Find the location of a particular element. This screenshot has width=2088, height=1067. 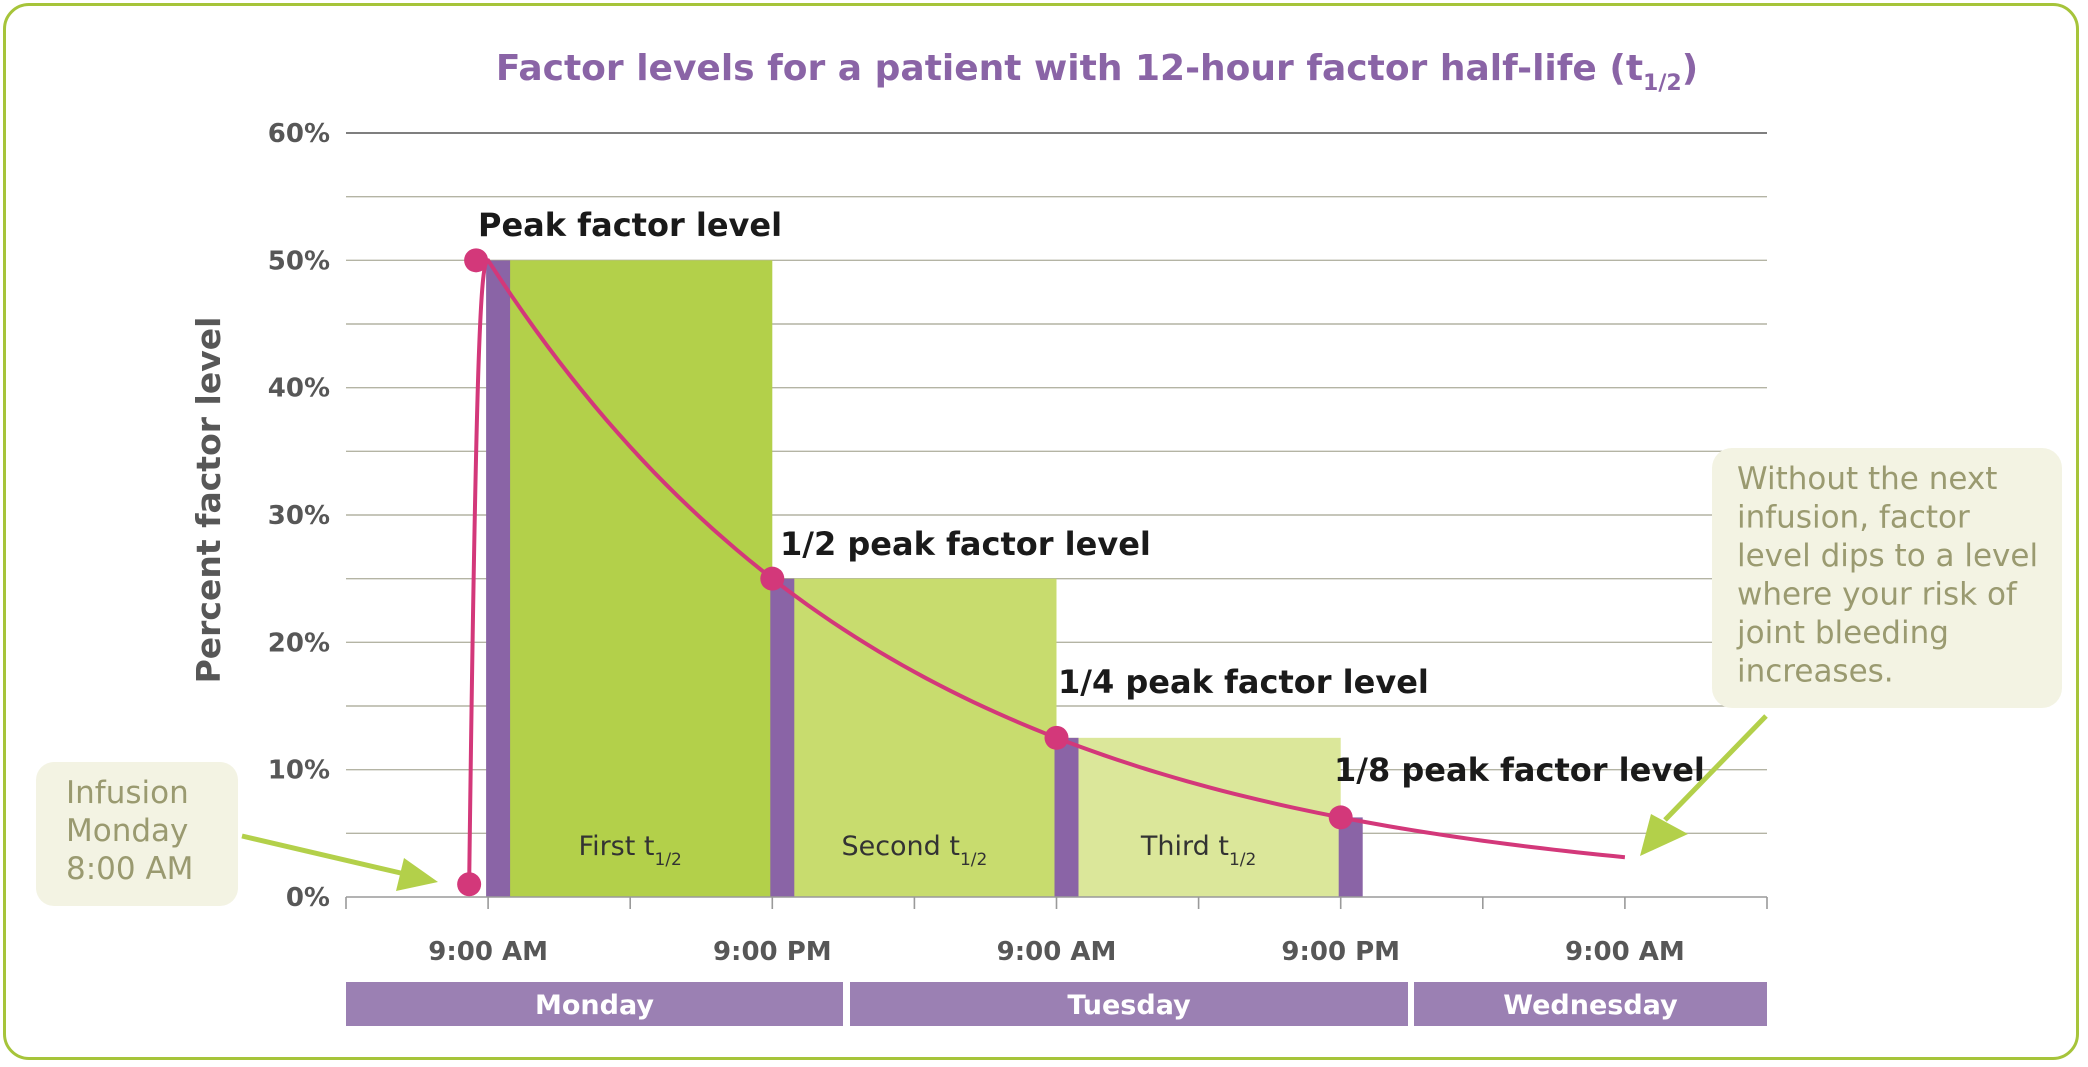

day-bands: Monday Tuesday Wednesday is located at coordinates (1056, 1004).